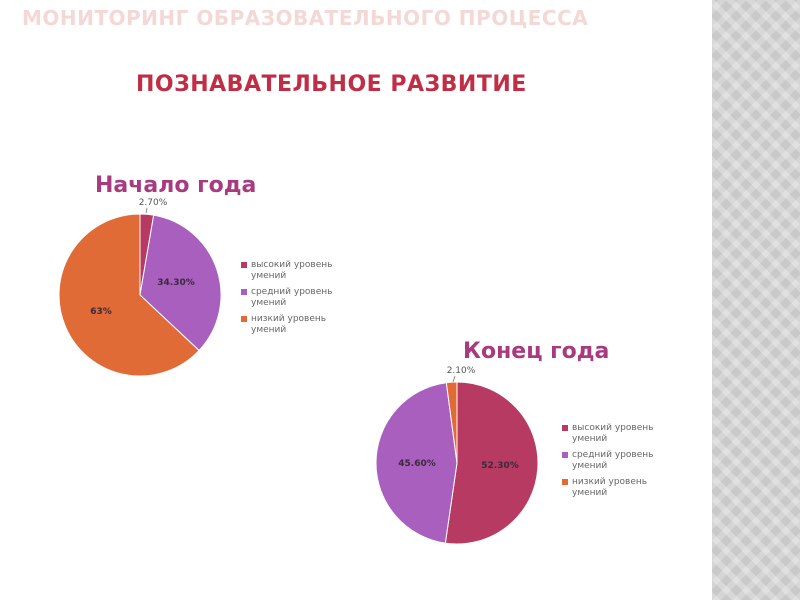 The width and height of the screenshot is (800, 600). I want to click on data-label-medium: 45.60%, so click(417, 464).